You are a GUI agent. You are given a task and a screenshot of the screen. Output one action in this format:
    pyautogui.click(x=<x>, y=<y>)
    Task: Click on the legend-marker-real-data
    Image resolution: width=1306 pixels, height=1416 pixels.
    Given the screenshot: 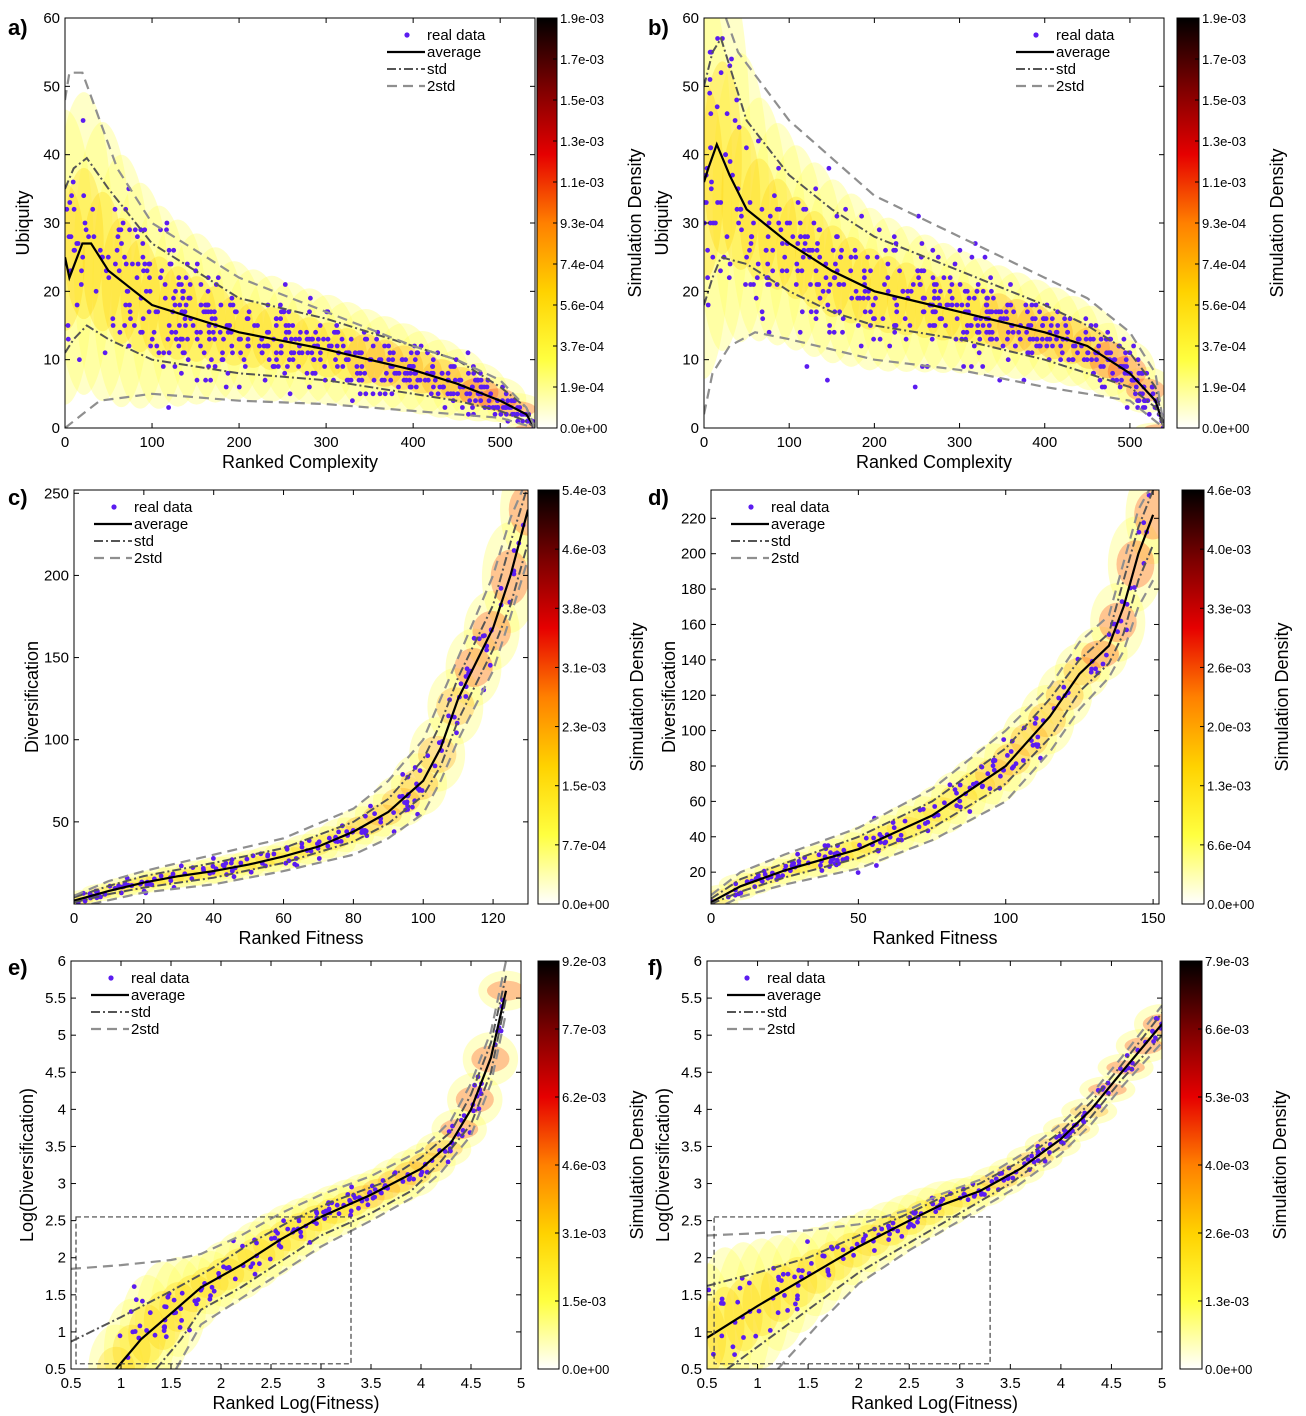 What is the action you would take?
    pyautogui.click(x=751, y=507)
    